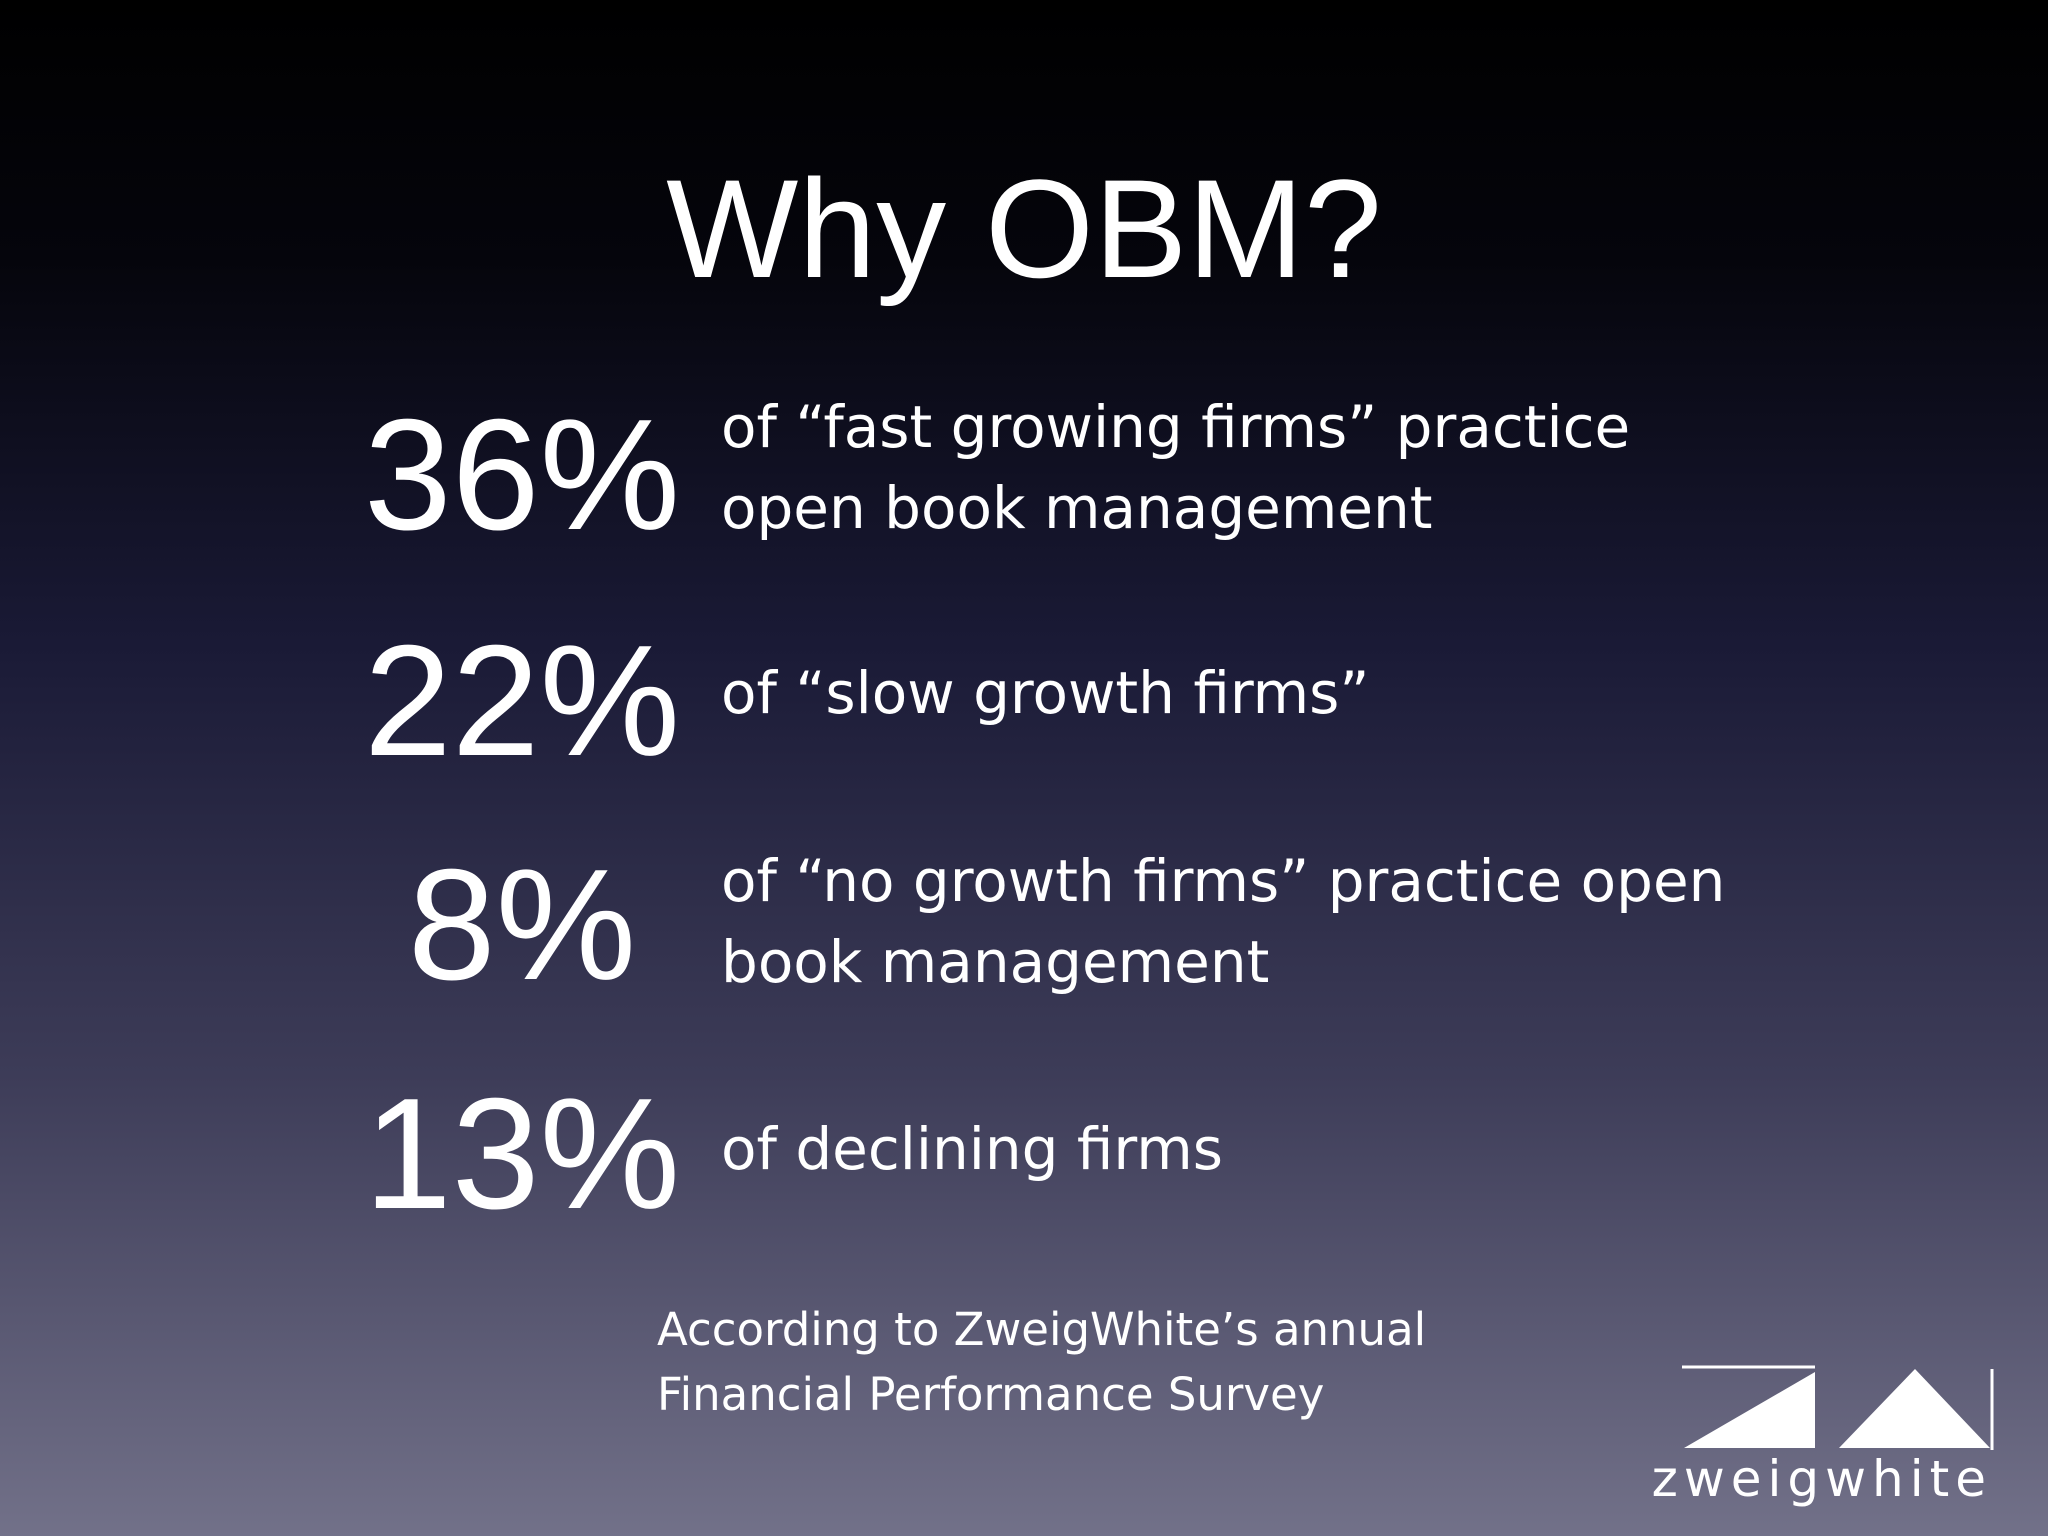 This screenshot has width=2048, height=1536. I want to click on source-line: According to ZweigWhite’s annual, so click(1041, 1329).